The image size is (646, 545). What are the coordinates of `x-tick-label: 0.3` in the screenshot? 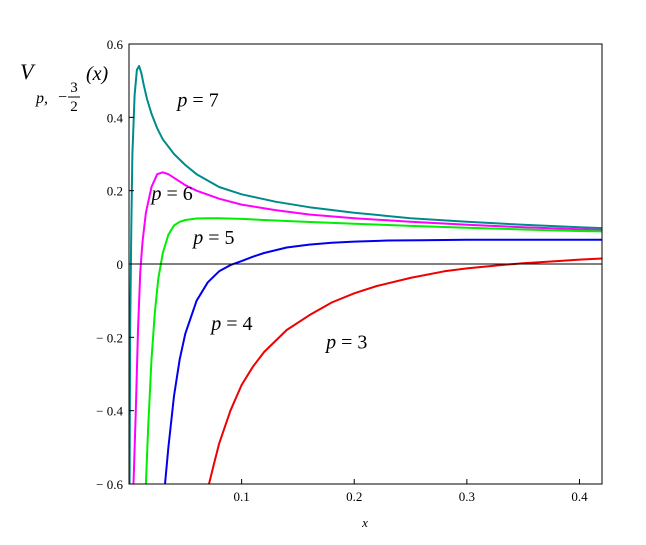 It's located at (467, 496).